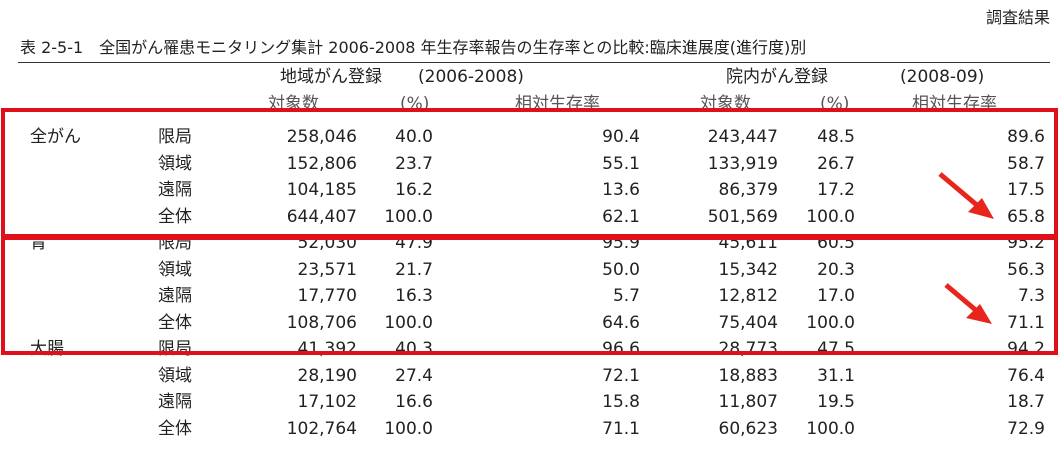 This screenshot has height=466, width=1064. I want to click on table-cell: 89.6, so click(1026, 137).